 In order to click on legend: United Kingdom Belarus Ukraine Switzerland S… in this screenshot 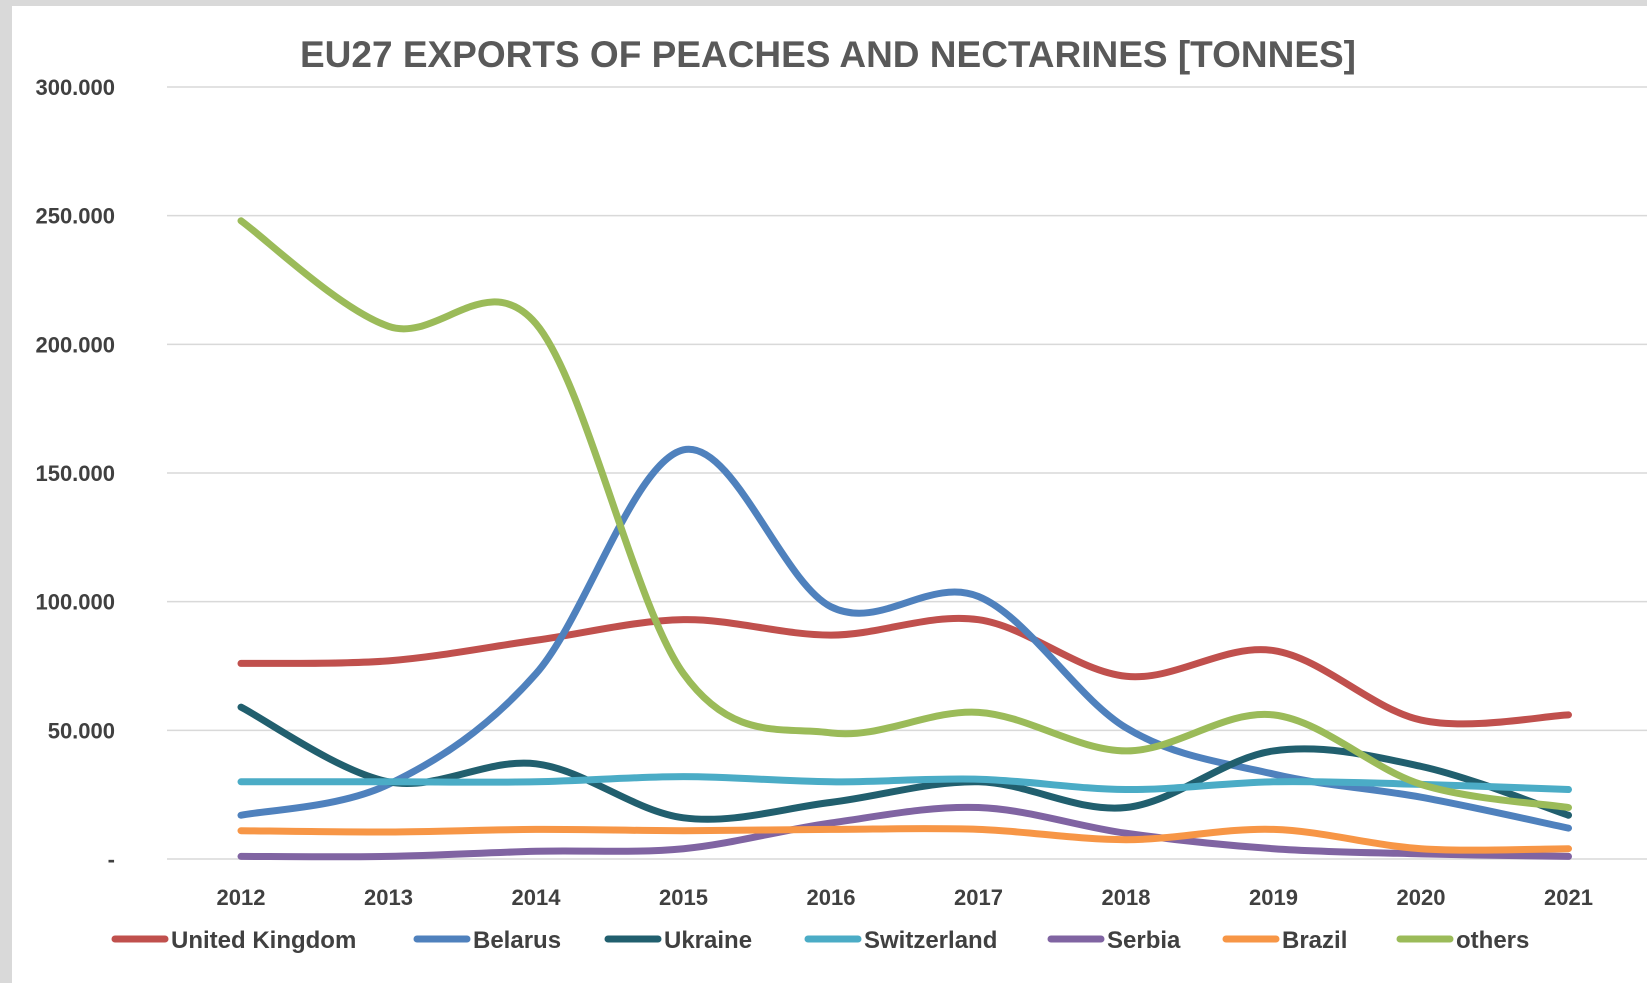, I will do `click(820, 940)`.